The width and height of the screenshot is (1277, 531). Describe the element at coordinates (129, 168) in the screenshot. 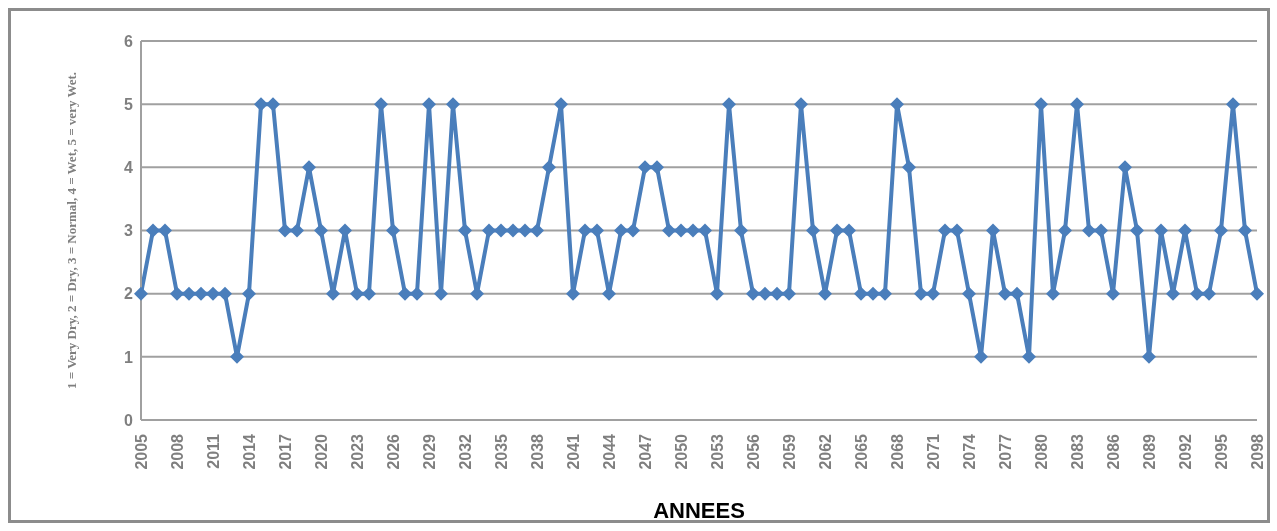

I see `y-tick-label: 4` at that location.